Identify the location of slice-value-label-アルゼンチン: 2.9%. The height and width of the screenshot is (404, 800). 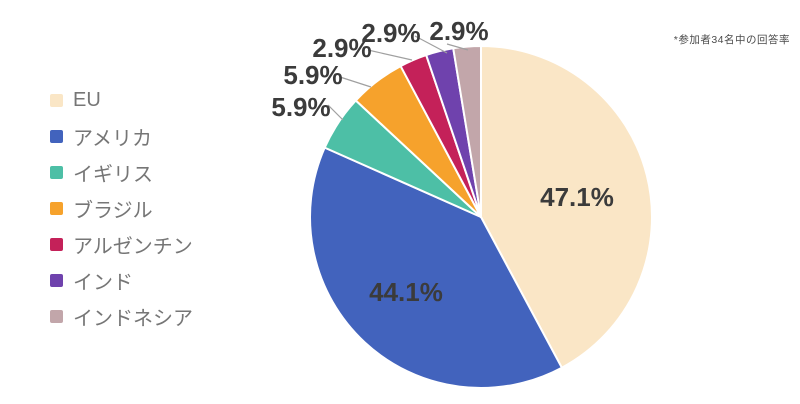
(341, 48).